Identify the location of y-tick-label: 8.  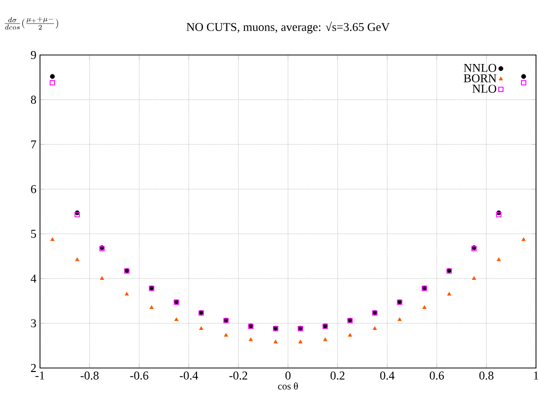
(33, 100).